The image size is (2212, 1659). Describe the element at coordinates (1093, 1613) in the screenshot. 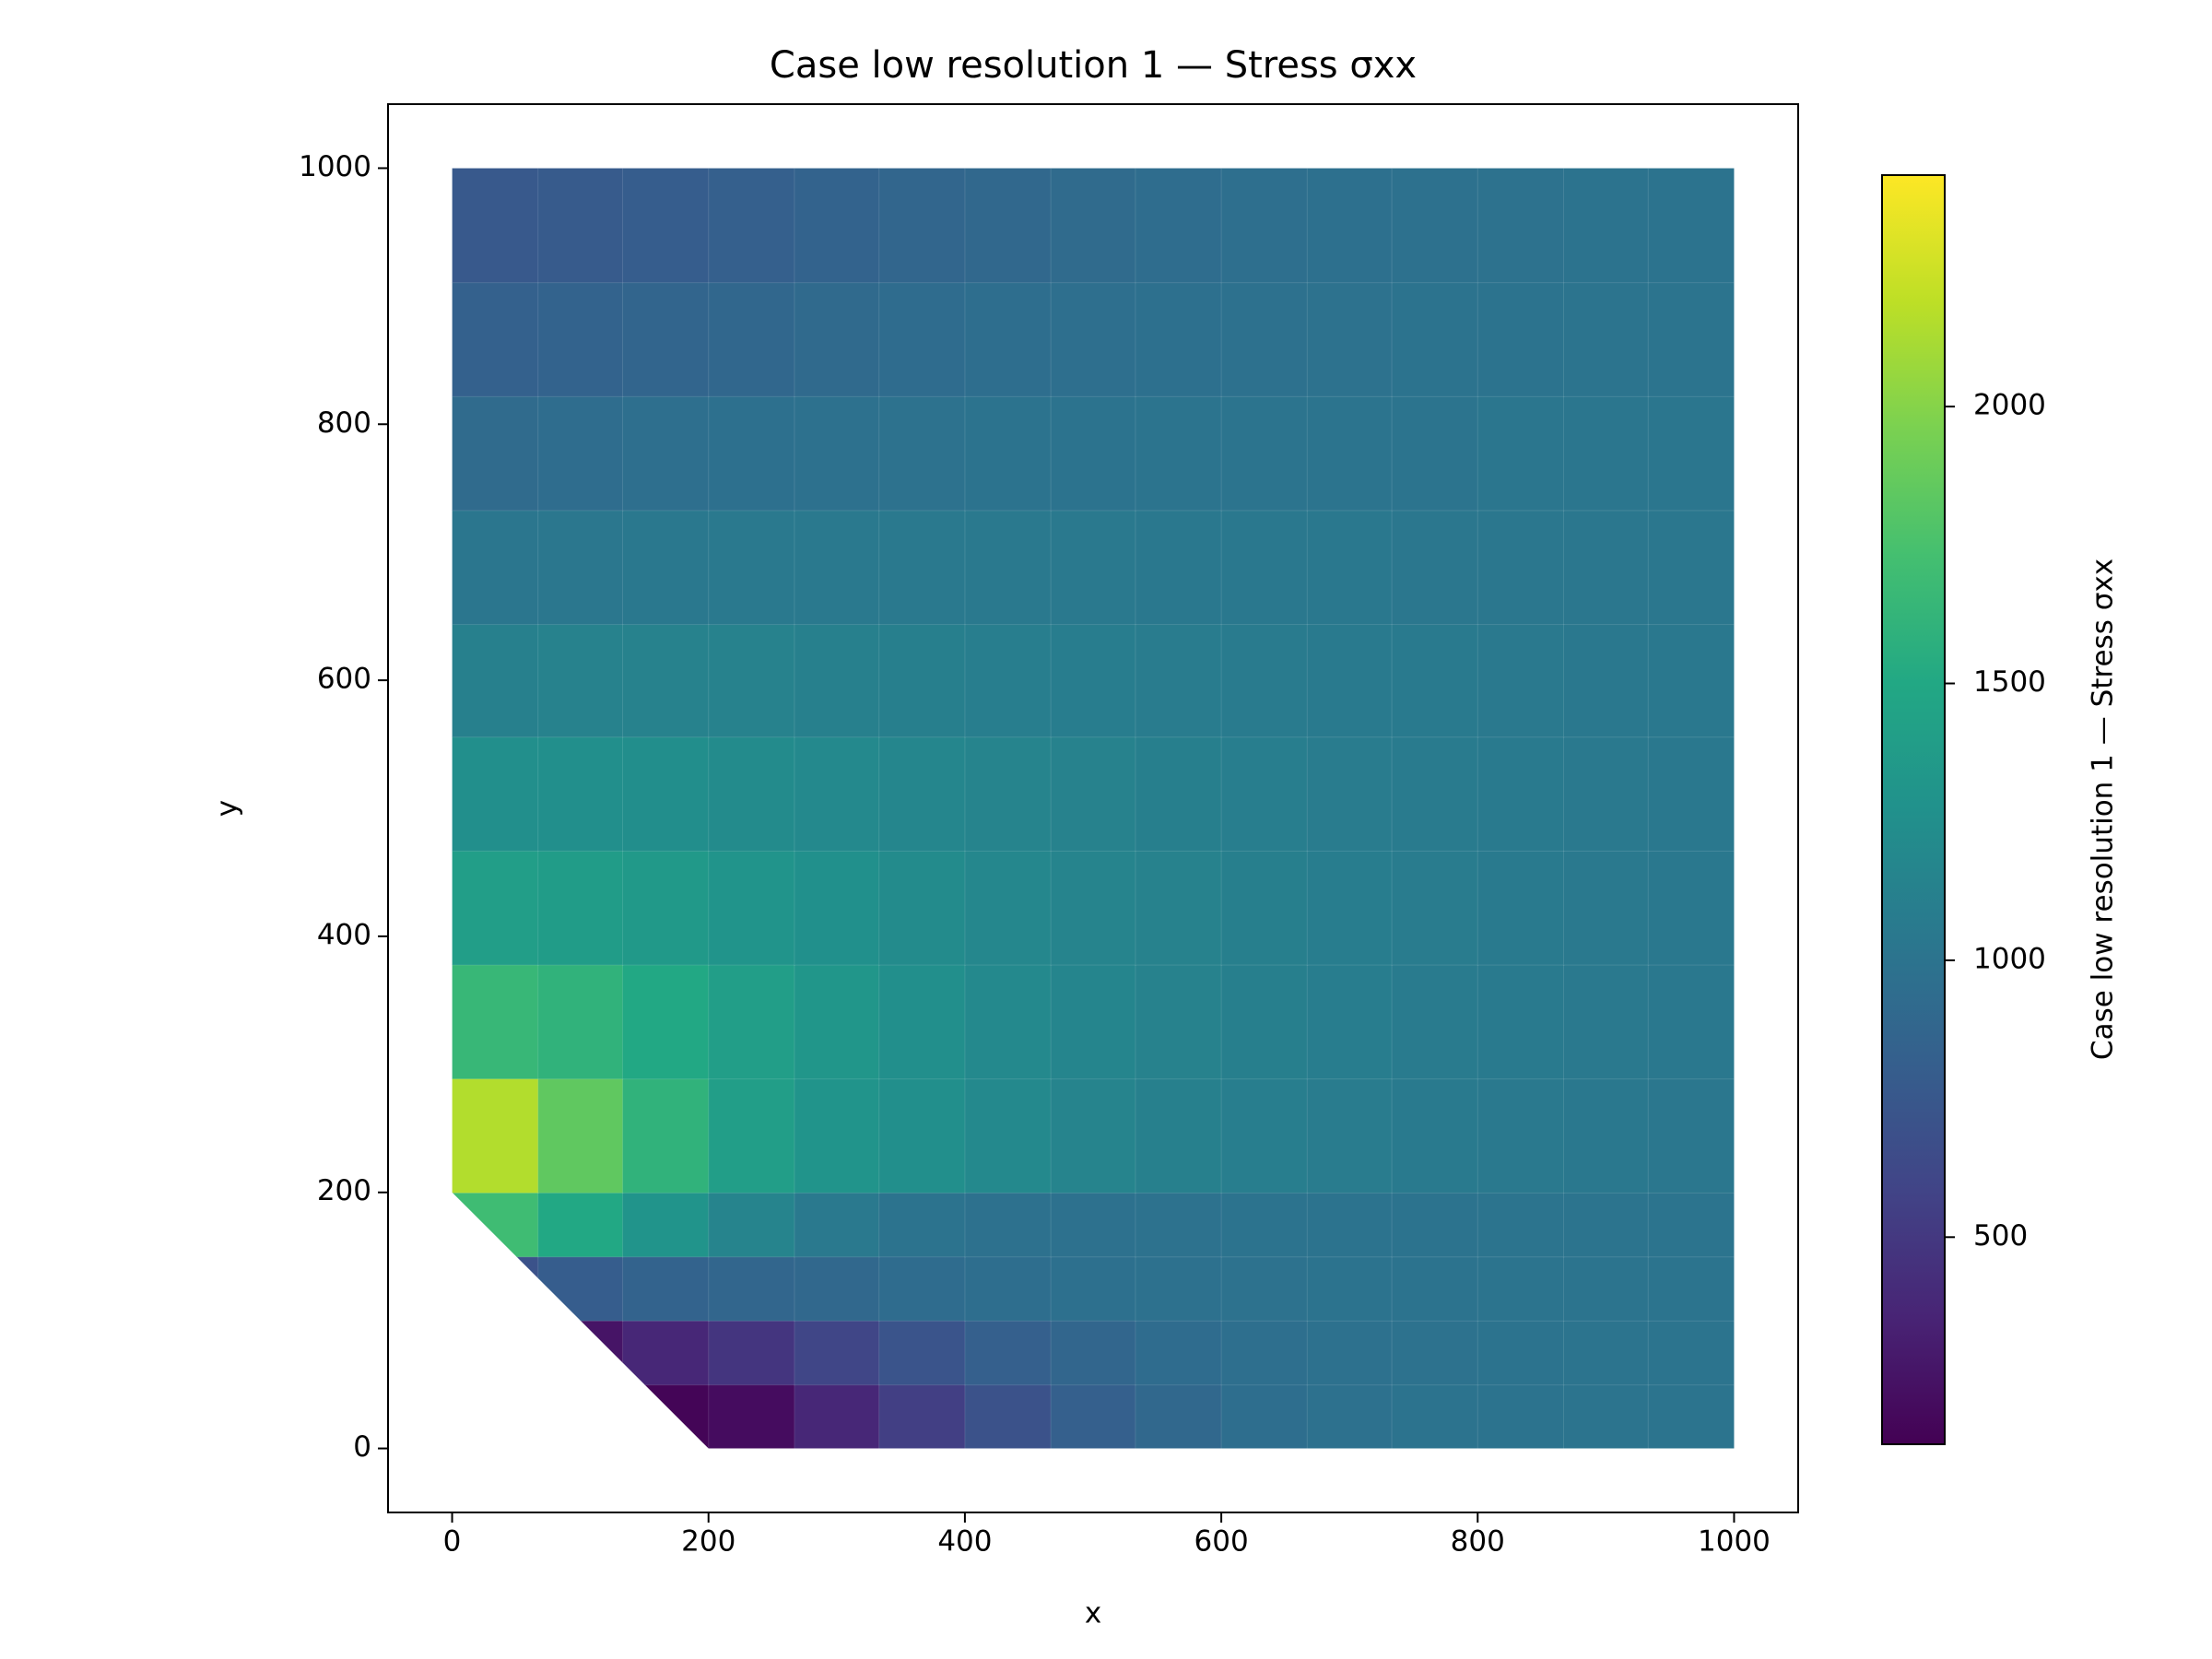

I see `x-axis-label: x` at that location.